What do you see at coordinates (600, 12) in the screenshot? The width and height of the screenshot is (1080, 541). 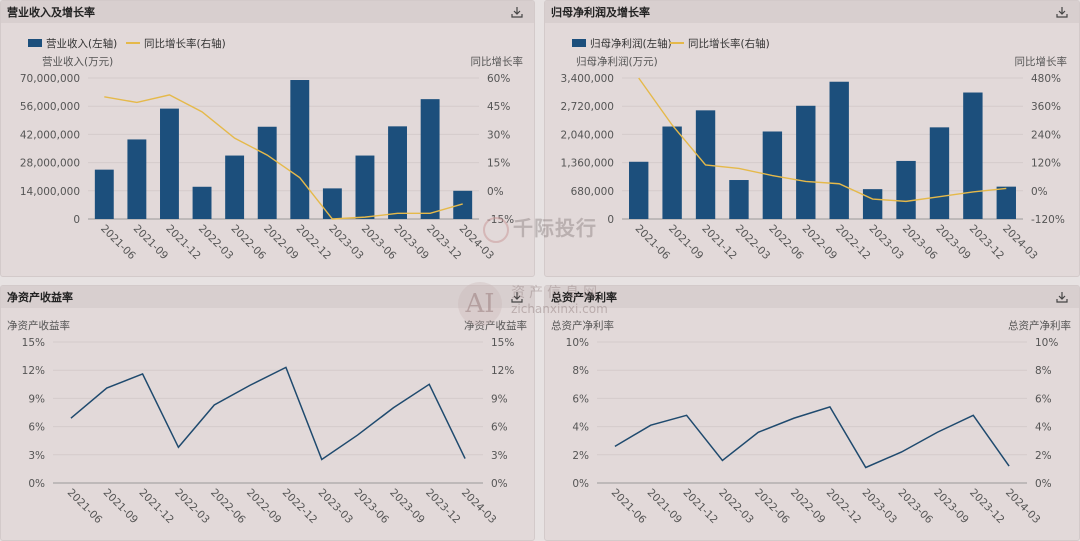 I see `panel-title: 归母净利润及增长率` at bounding box center [600, 12].